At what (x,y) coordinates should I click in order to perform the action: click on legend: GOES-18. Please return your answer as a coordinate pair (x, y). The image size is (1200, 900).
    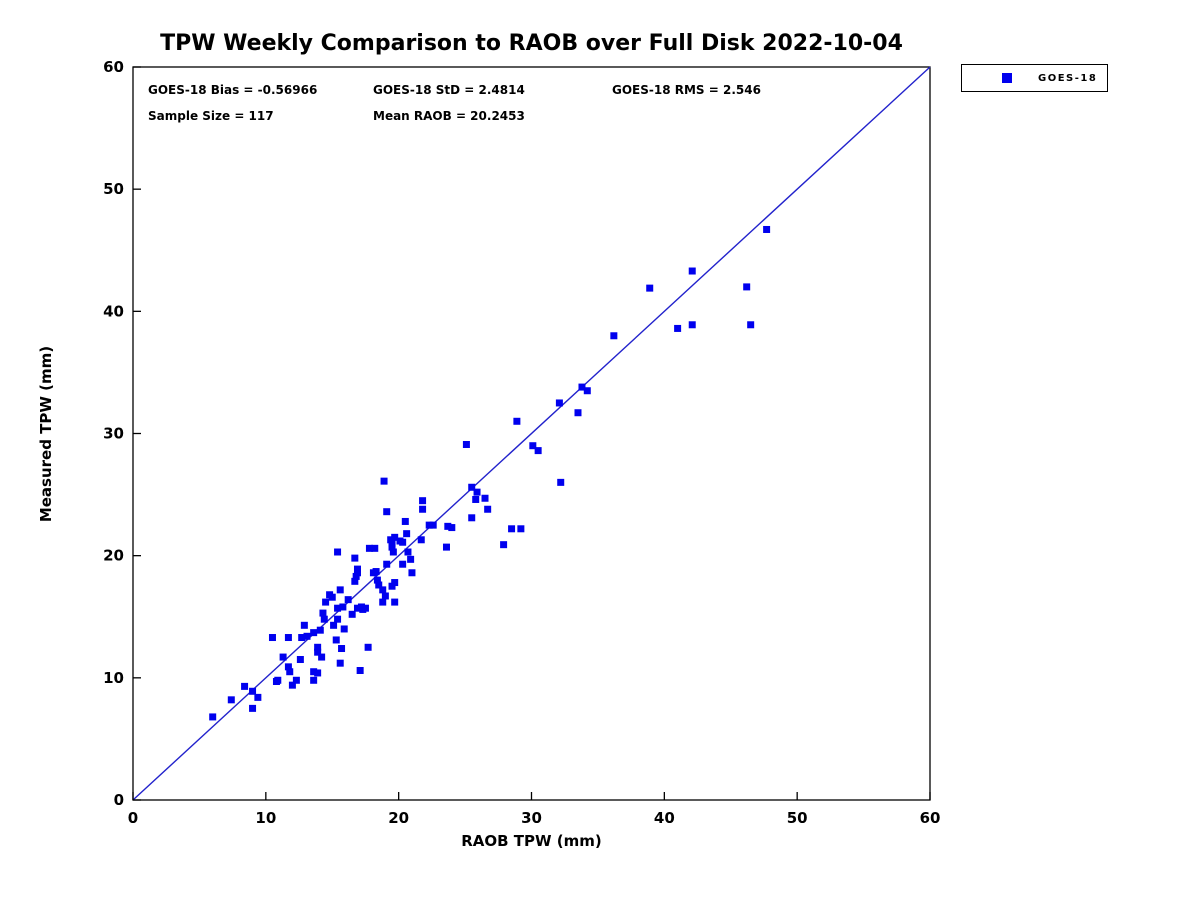
    Looking at the image, I should click on (1034, 78).